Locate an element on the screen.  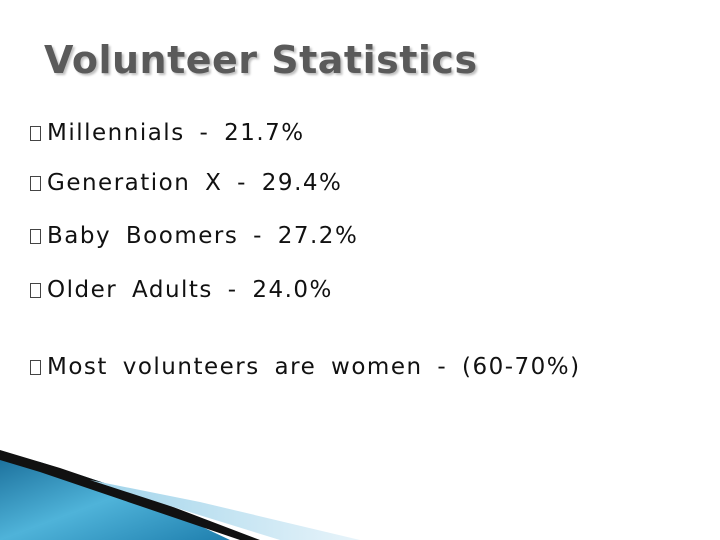
bullet-item: Most volunteers are women - (60-70%) is located at coordinates (305, 367).